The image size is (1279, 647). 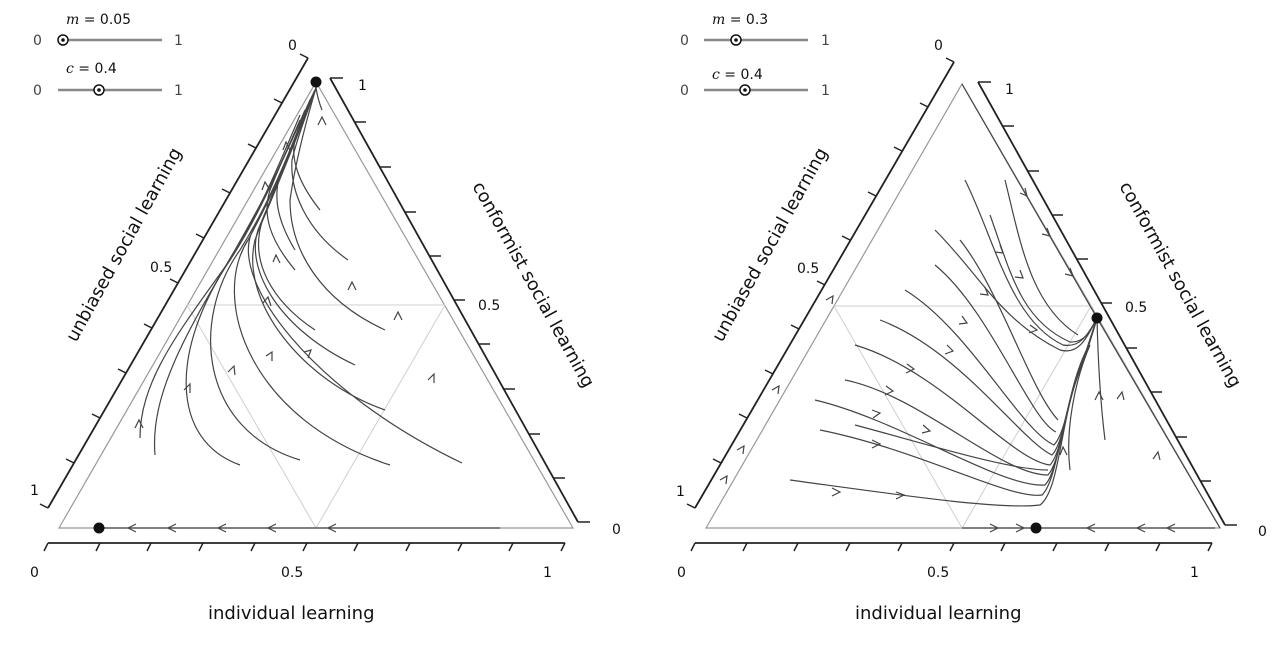 What do you see at coordinates (108, 80) in the screenshot?
I see `slider-c-left: c = 0.4 0 1` at bounding box center [108, 80].